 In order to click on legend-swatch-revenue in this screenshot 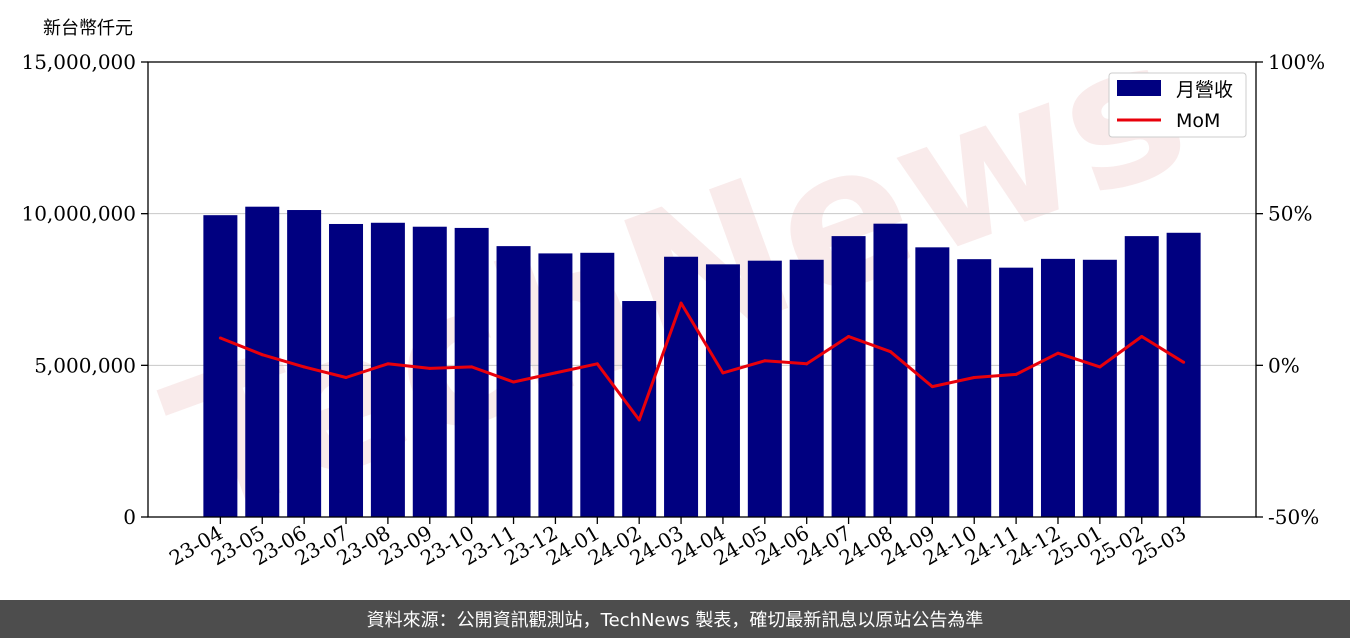, I will do `click(1139, 88)`.